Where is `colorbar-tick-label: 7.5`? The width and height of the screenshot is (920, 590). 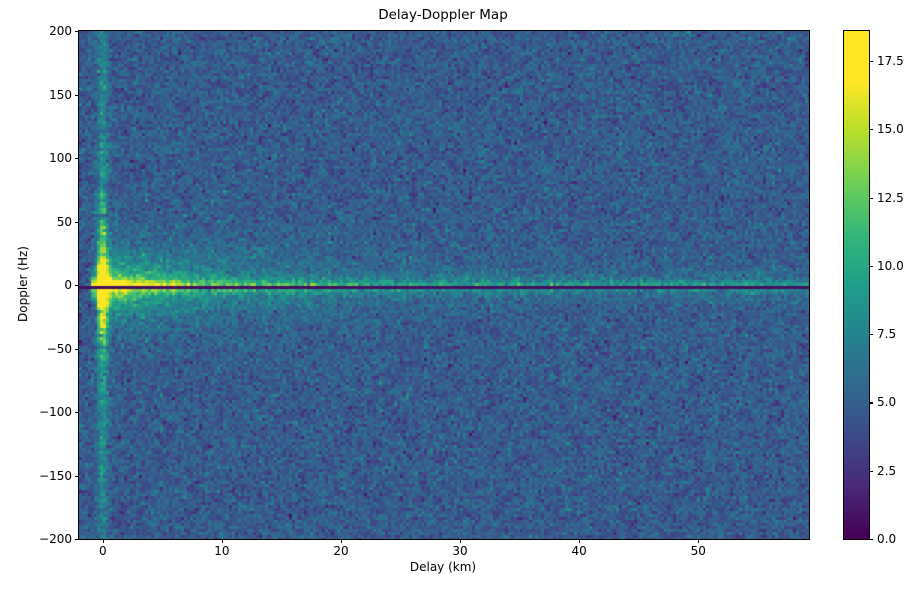 colorbar-tick-label: 7.5 is located at coordinates (887, 334).